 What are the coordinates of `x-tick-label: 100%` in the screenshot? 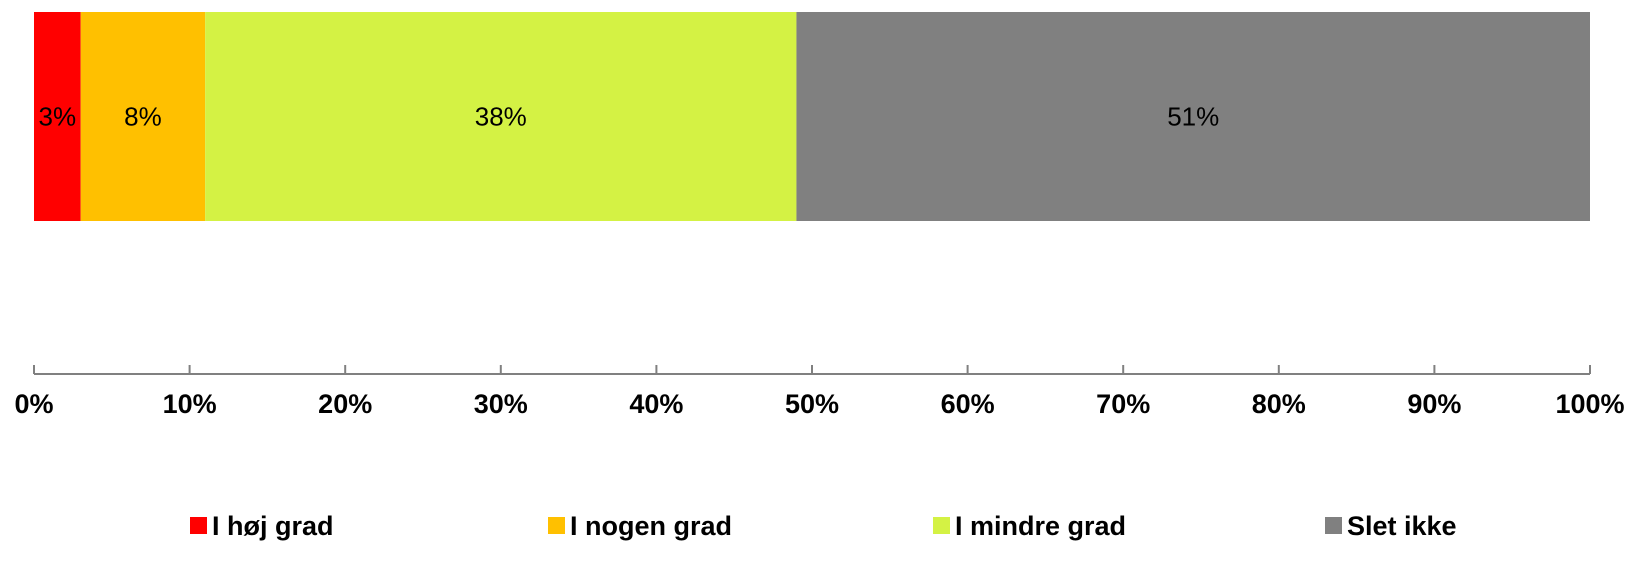 It's located at (1589, 404).